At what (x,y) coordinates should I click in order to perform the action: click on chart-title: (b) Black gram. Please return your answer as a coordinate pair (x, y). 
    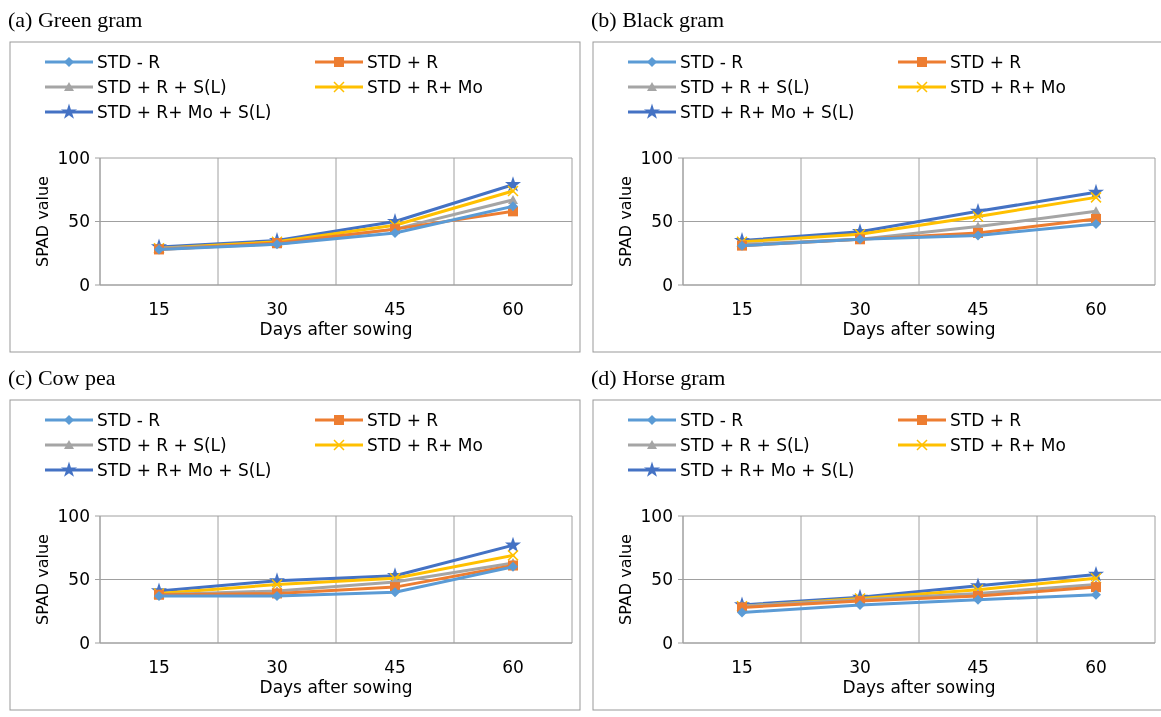
    Looking at the image, I should click on (658, 19).